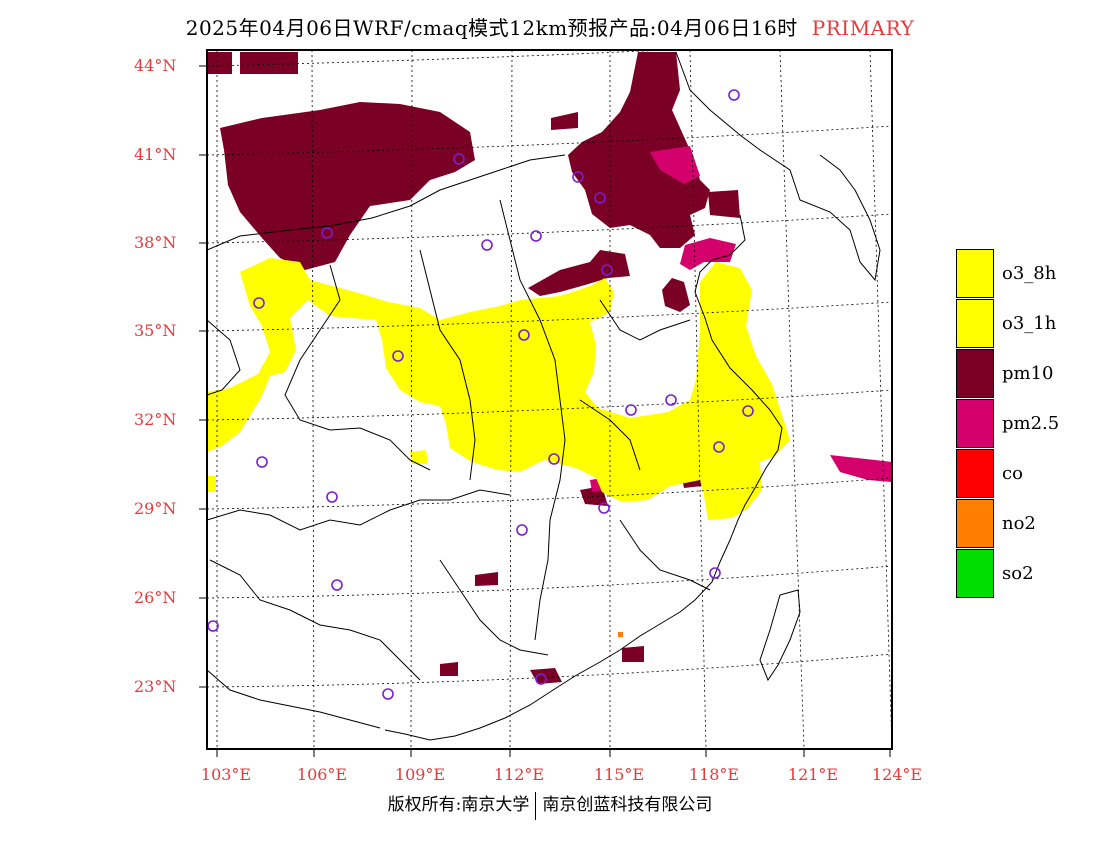 This screenshot has height=850, width=1100. What do you see at coordinates (155, 330) in the screenshot?
I see `lat-label-35: 35°N` at bounding box center [155, 330].